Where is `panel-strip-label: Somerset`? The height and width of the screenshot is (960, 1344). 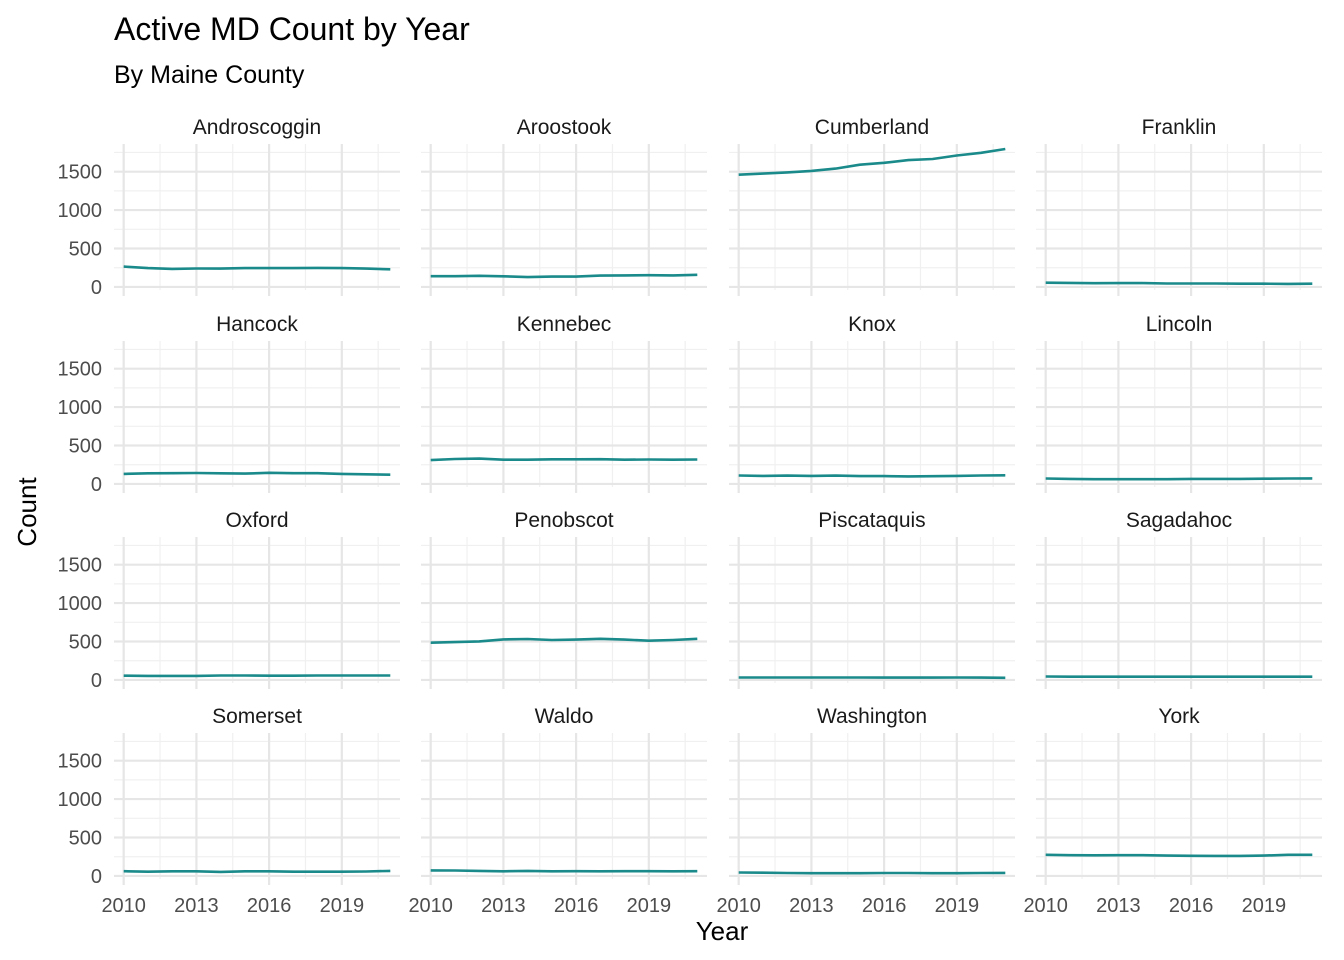 panel-strip-label: Somerset is located at coordinates (257, 716).